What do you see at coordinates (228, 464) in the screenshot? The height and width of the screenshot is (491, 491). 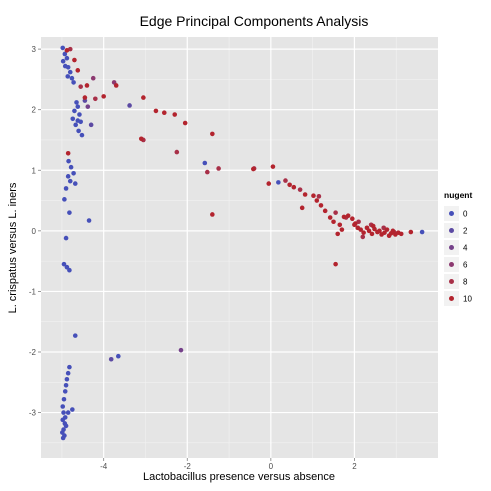 I see `x-axis-ticks: -4 -2 0 2` at bounding box center [228, 464].